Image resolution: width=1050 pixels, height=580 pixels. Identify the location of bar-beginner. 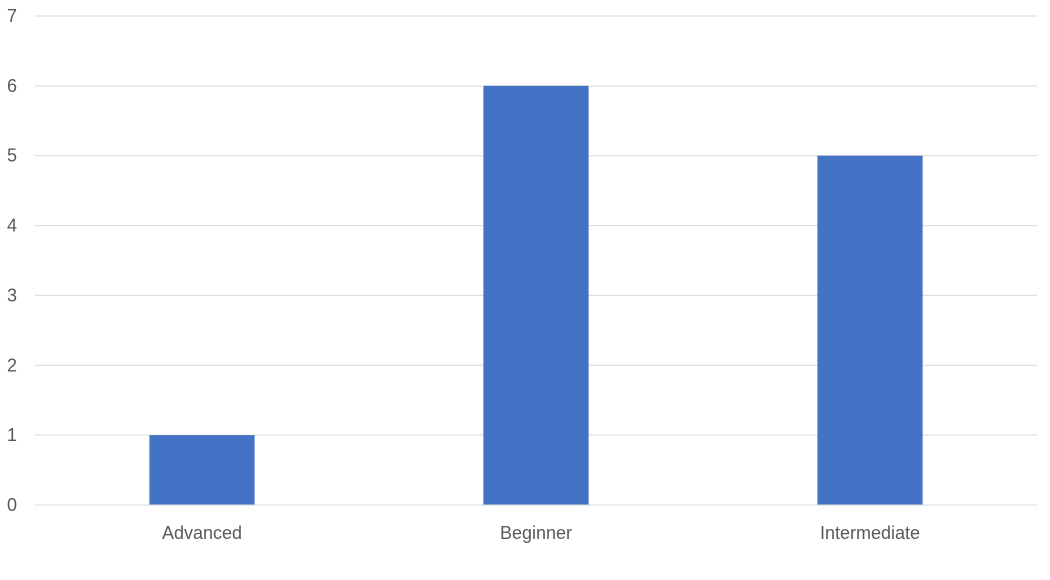
(536, 295).